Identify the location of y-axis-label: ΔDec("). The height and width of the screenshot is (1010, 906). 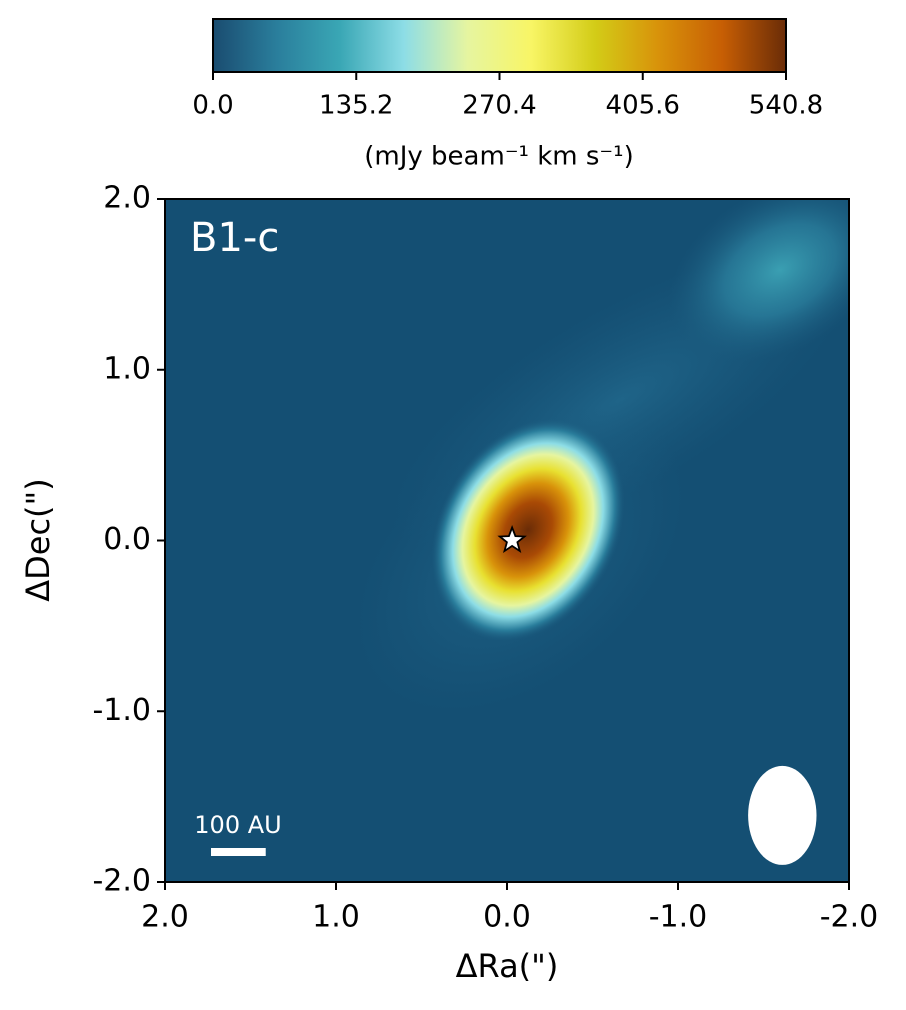
(38, 540).